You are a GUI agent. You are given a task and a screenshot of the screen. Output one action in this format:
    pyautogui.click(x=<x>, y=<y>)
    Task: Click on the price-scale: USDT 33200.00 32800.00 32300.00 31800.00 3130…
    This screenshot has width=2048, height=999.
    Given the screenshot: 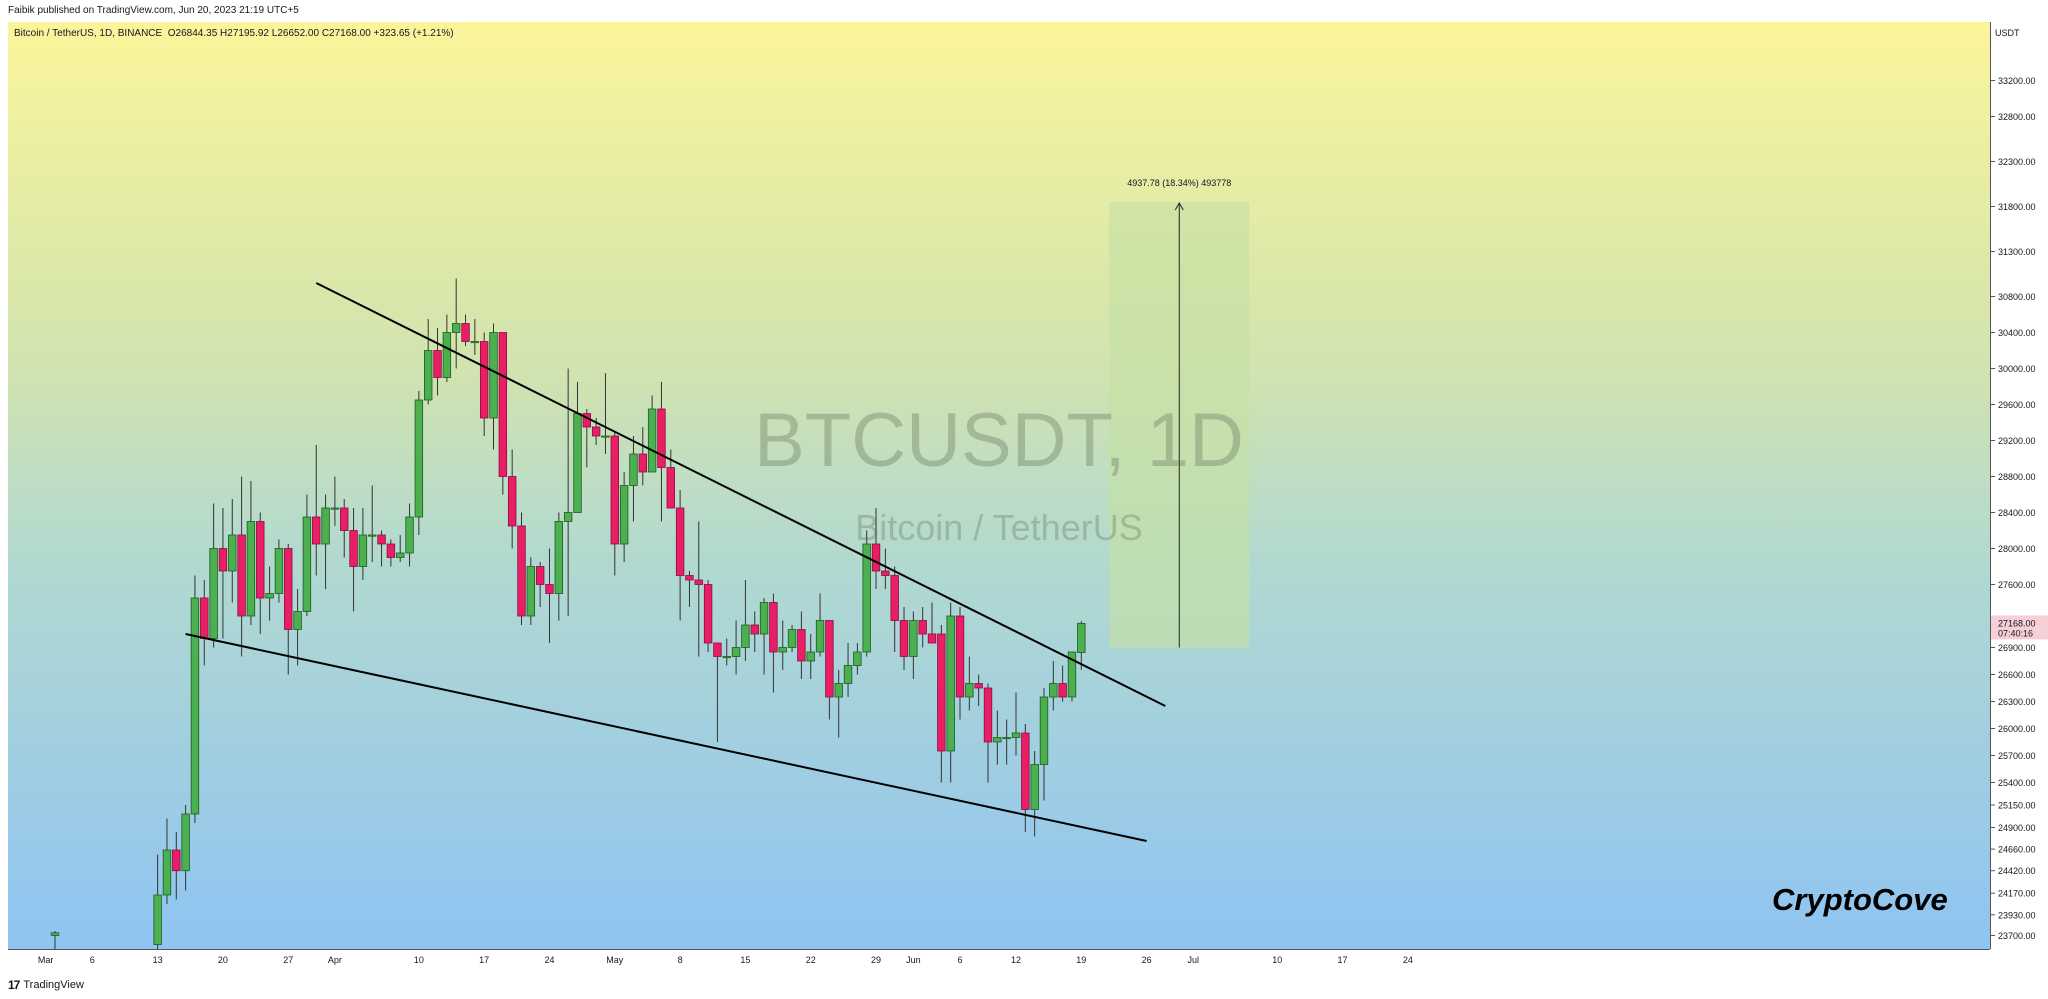 What is the action you would take?
    pyautogui.click(x=2019, y=485)
    